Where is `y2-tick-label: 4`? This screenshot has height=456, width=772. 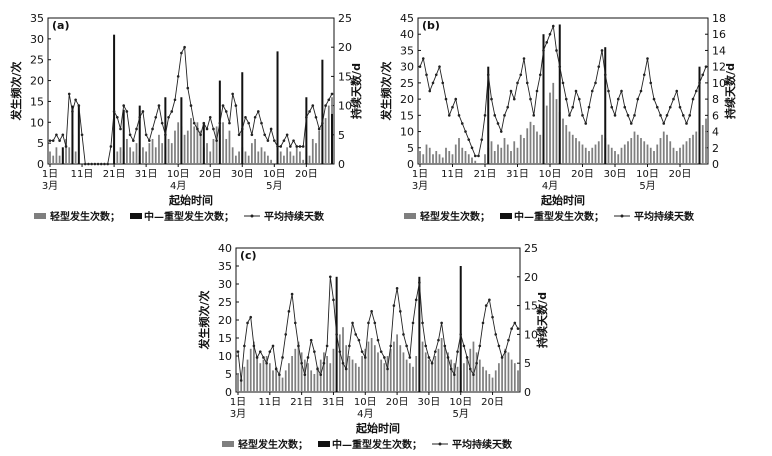
y2-tick-label: 4 is located at coordinates (715, 132).